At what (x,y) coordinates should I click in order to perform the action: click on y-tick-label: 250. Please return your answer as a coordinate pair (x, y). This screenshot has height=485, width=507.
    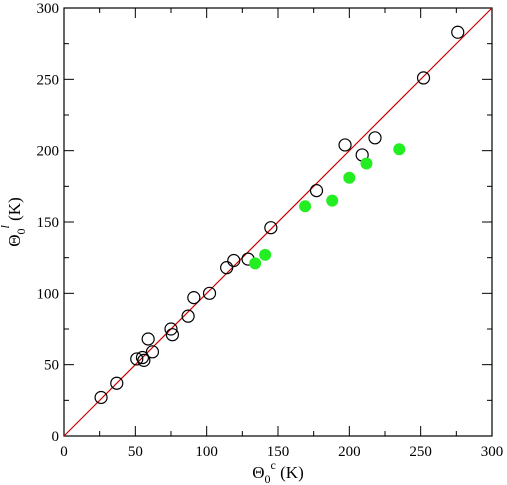
    Looking at the image, I should click on (48, 80).